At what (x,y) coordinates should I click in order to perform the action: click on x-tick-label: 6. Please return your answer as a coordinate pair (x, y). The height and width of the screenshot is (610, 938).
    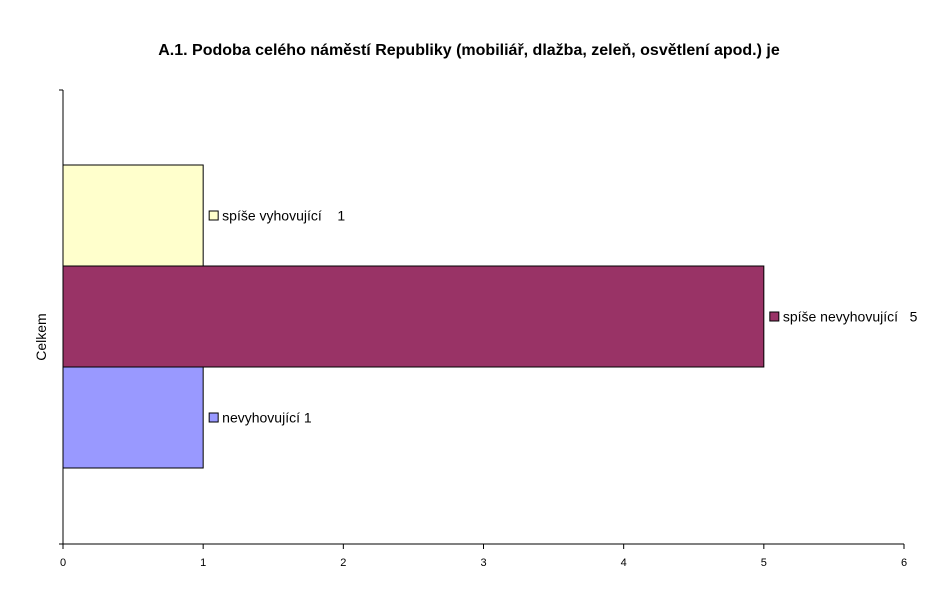
    Looking at the image, I should click on (904, 563).